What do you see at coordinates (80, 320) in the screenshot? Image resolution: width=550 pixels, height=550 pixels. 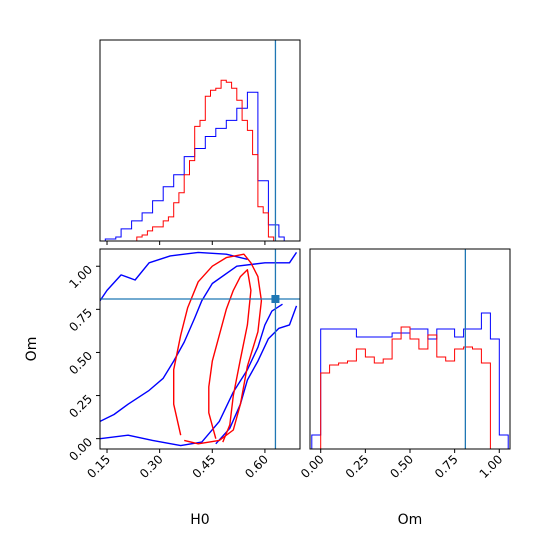 I see `y-tick-label: 0.75` at bounding box center [80, 320].